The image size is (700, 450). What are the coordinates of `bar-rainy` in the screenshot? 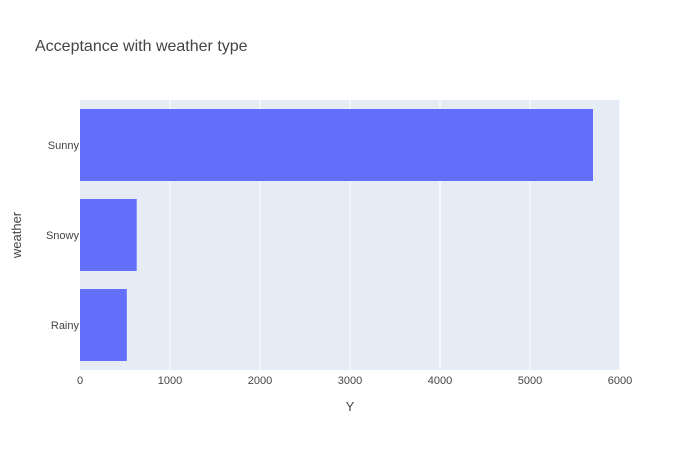 It's located at (103, 325).